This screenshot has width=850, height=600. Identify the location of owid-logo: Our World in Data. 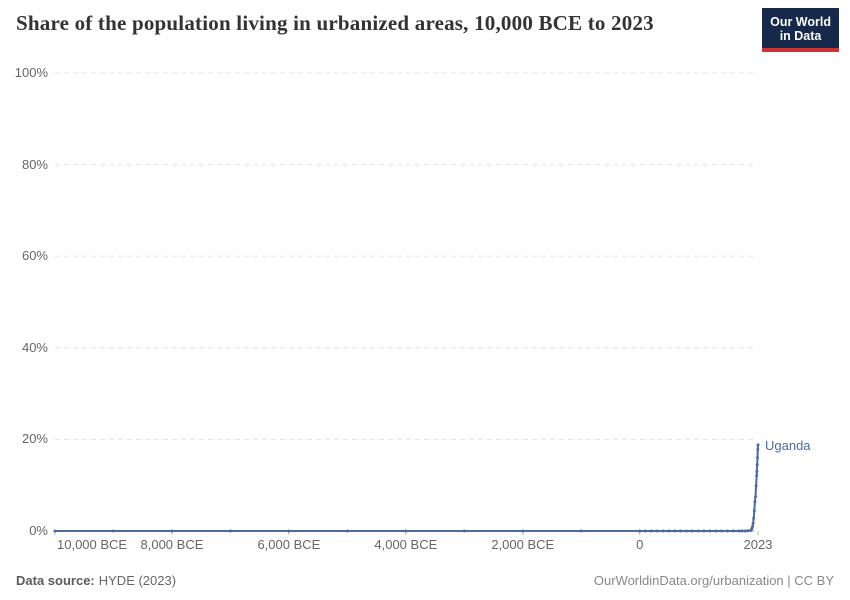
(800, 30).